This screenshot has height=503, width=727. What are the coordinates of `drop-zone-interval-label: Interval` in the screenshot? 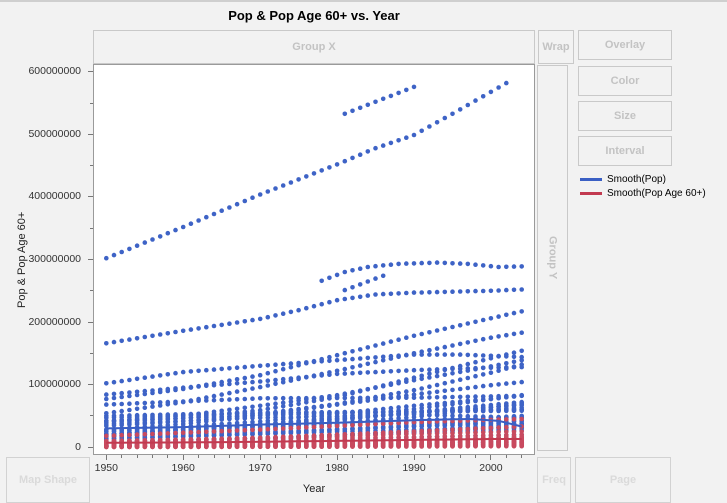 It's located at (625, 151).